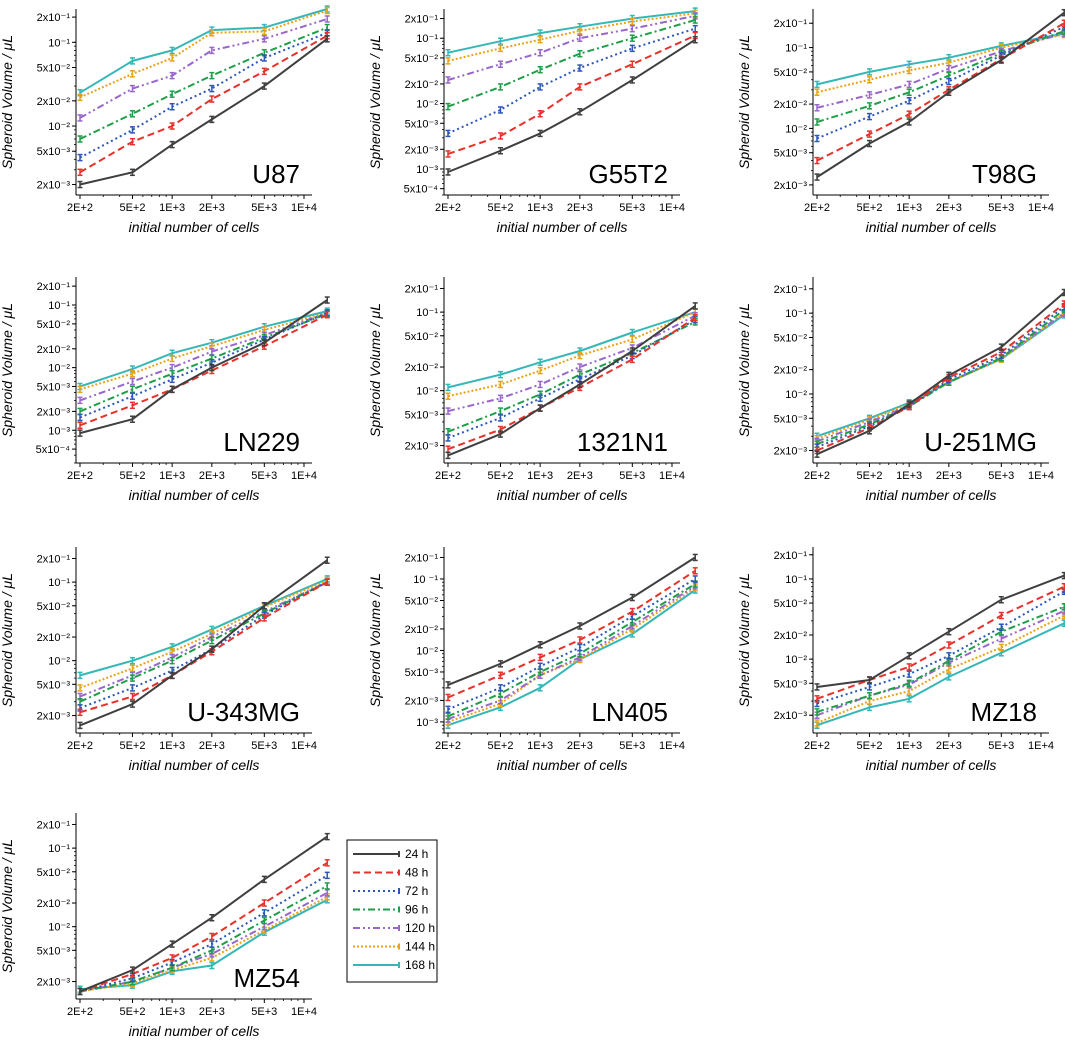 The image size is (1065, 1063). Describe the element at coordinates (267, 978) in the screenshot. I see `panel-title: MZ54` at that location.